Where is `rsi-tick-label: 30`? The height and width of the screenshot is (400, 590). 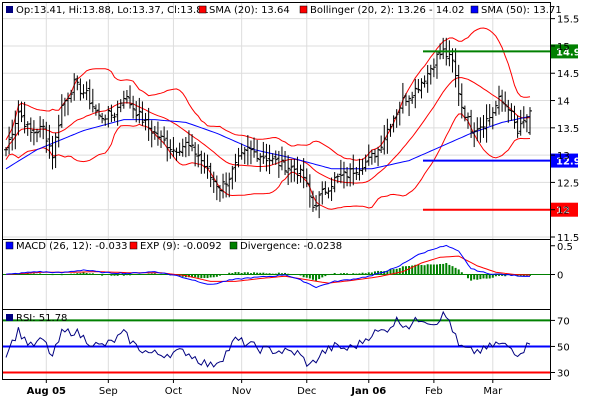 rsi-tick-label: 30 is located at coordinates (563, 373).